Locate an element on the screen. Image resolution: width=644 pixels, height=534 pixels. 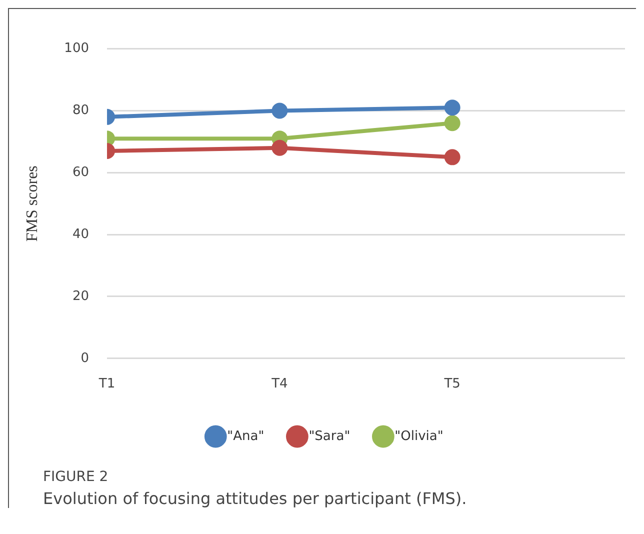
y-tick-label: 60 is located at coordinates (81, 172).